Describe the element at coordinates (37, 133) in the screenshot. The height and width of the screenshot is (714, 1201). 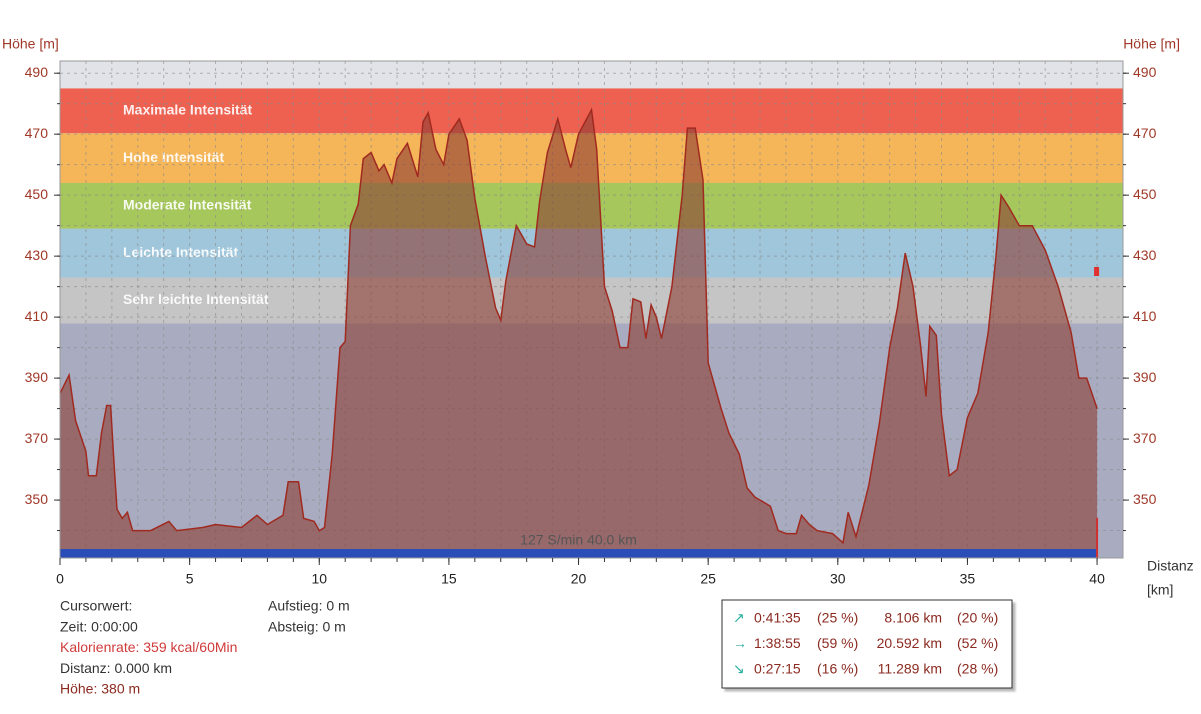
I see `y-tick-label: 470` at that location.